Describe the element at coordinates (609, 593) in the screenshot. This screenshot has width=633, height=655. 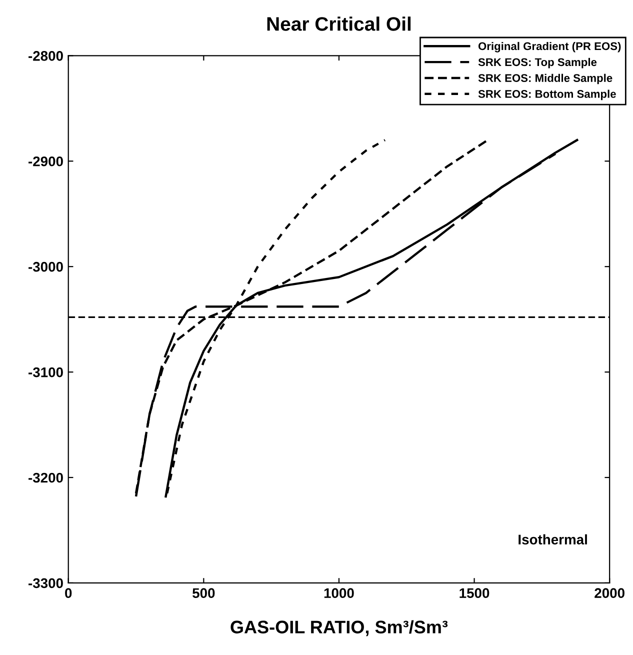
I see `x-tick-label: 2000` at that location.